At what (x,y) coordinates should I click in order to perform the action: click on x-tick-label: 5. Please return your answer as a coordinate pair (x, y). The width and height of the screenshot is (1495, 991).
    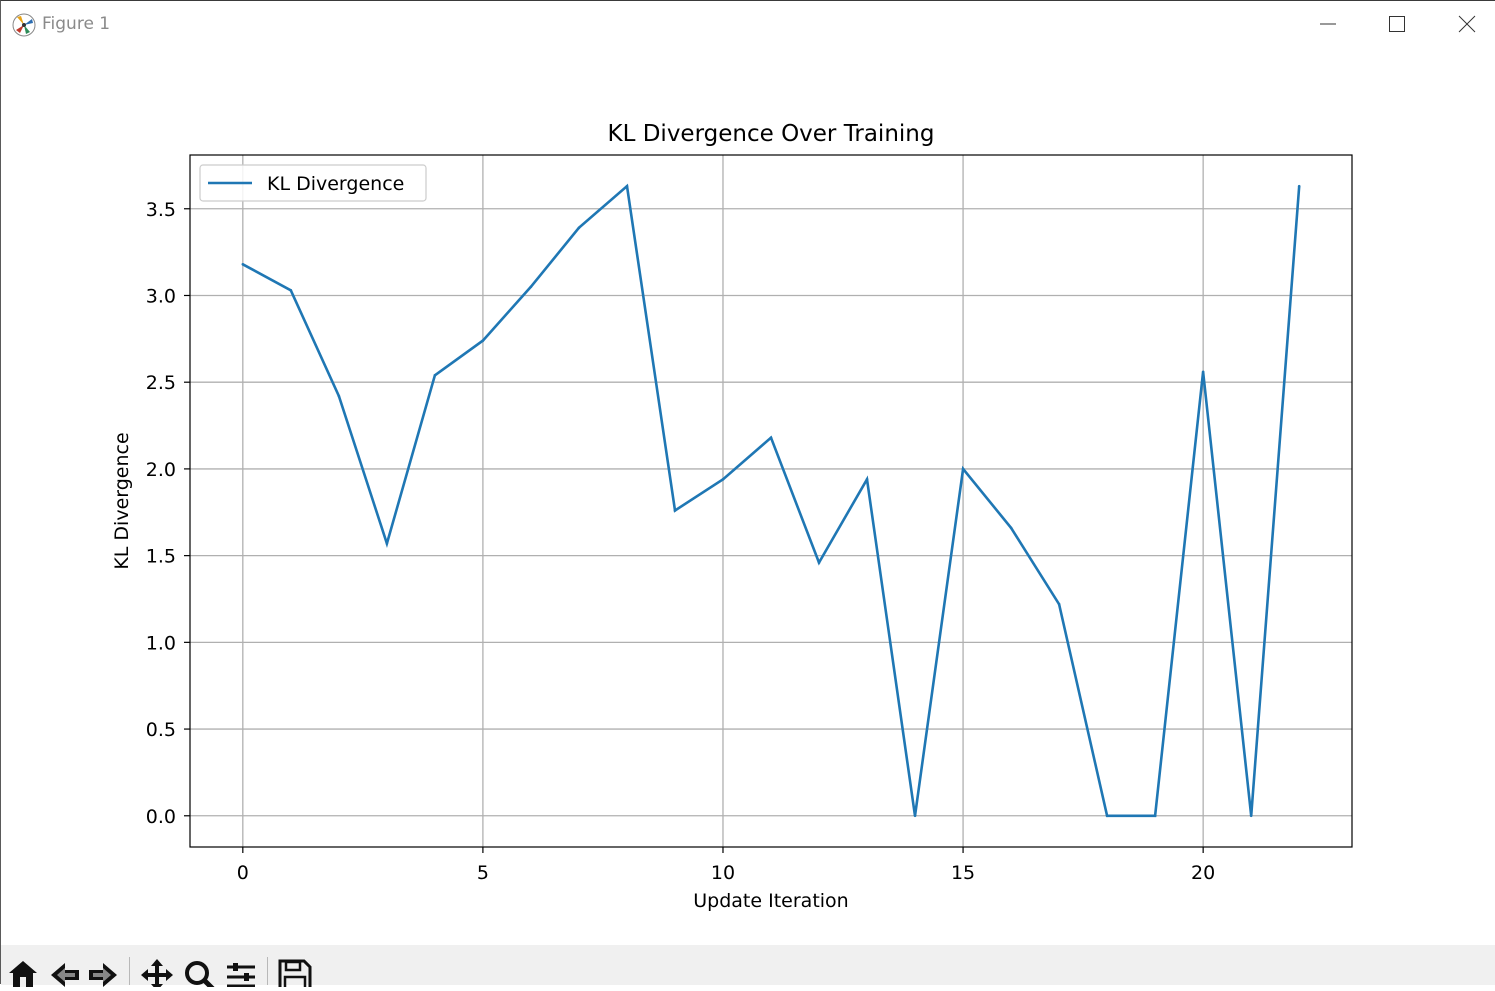
    Looking at the image, I should click on (483, 873).